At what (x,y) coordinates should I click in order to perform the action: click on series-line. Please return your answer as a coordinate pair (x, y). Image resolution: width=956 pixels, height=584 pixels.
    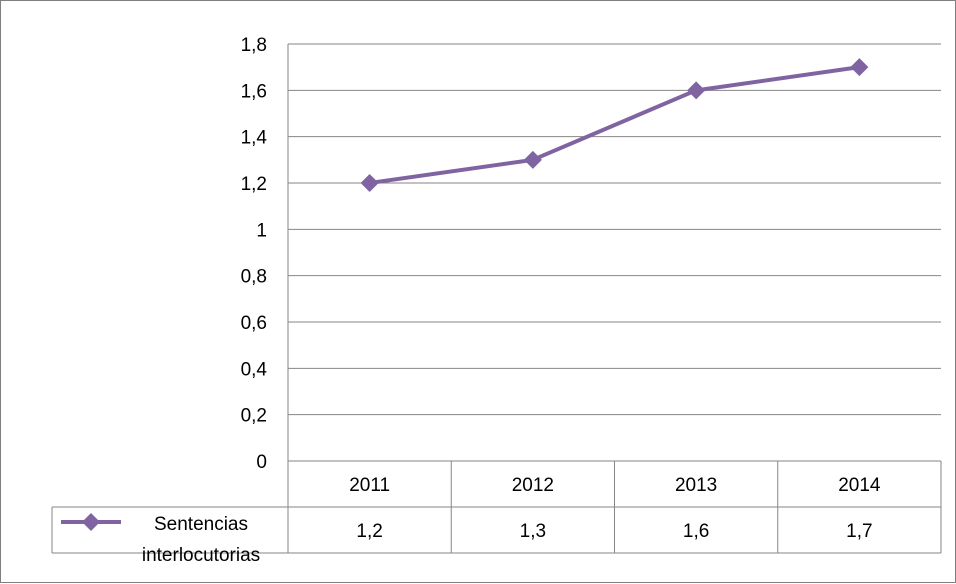
    Looking at the image, I should click on (614, 125).